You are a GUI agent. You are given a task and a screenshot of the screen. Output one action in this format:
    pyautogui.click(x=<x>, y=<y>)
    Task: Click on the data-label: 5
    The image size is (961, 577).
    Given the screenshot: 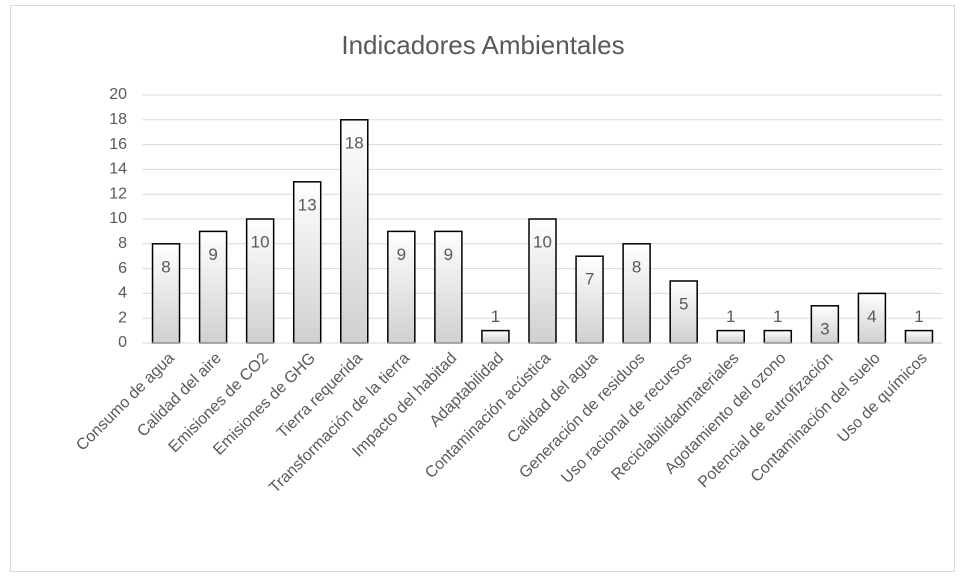 What is the action you would take?
    pyautogui.click(x=683, y=303)
    